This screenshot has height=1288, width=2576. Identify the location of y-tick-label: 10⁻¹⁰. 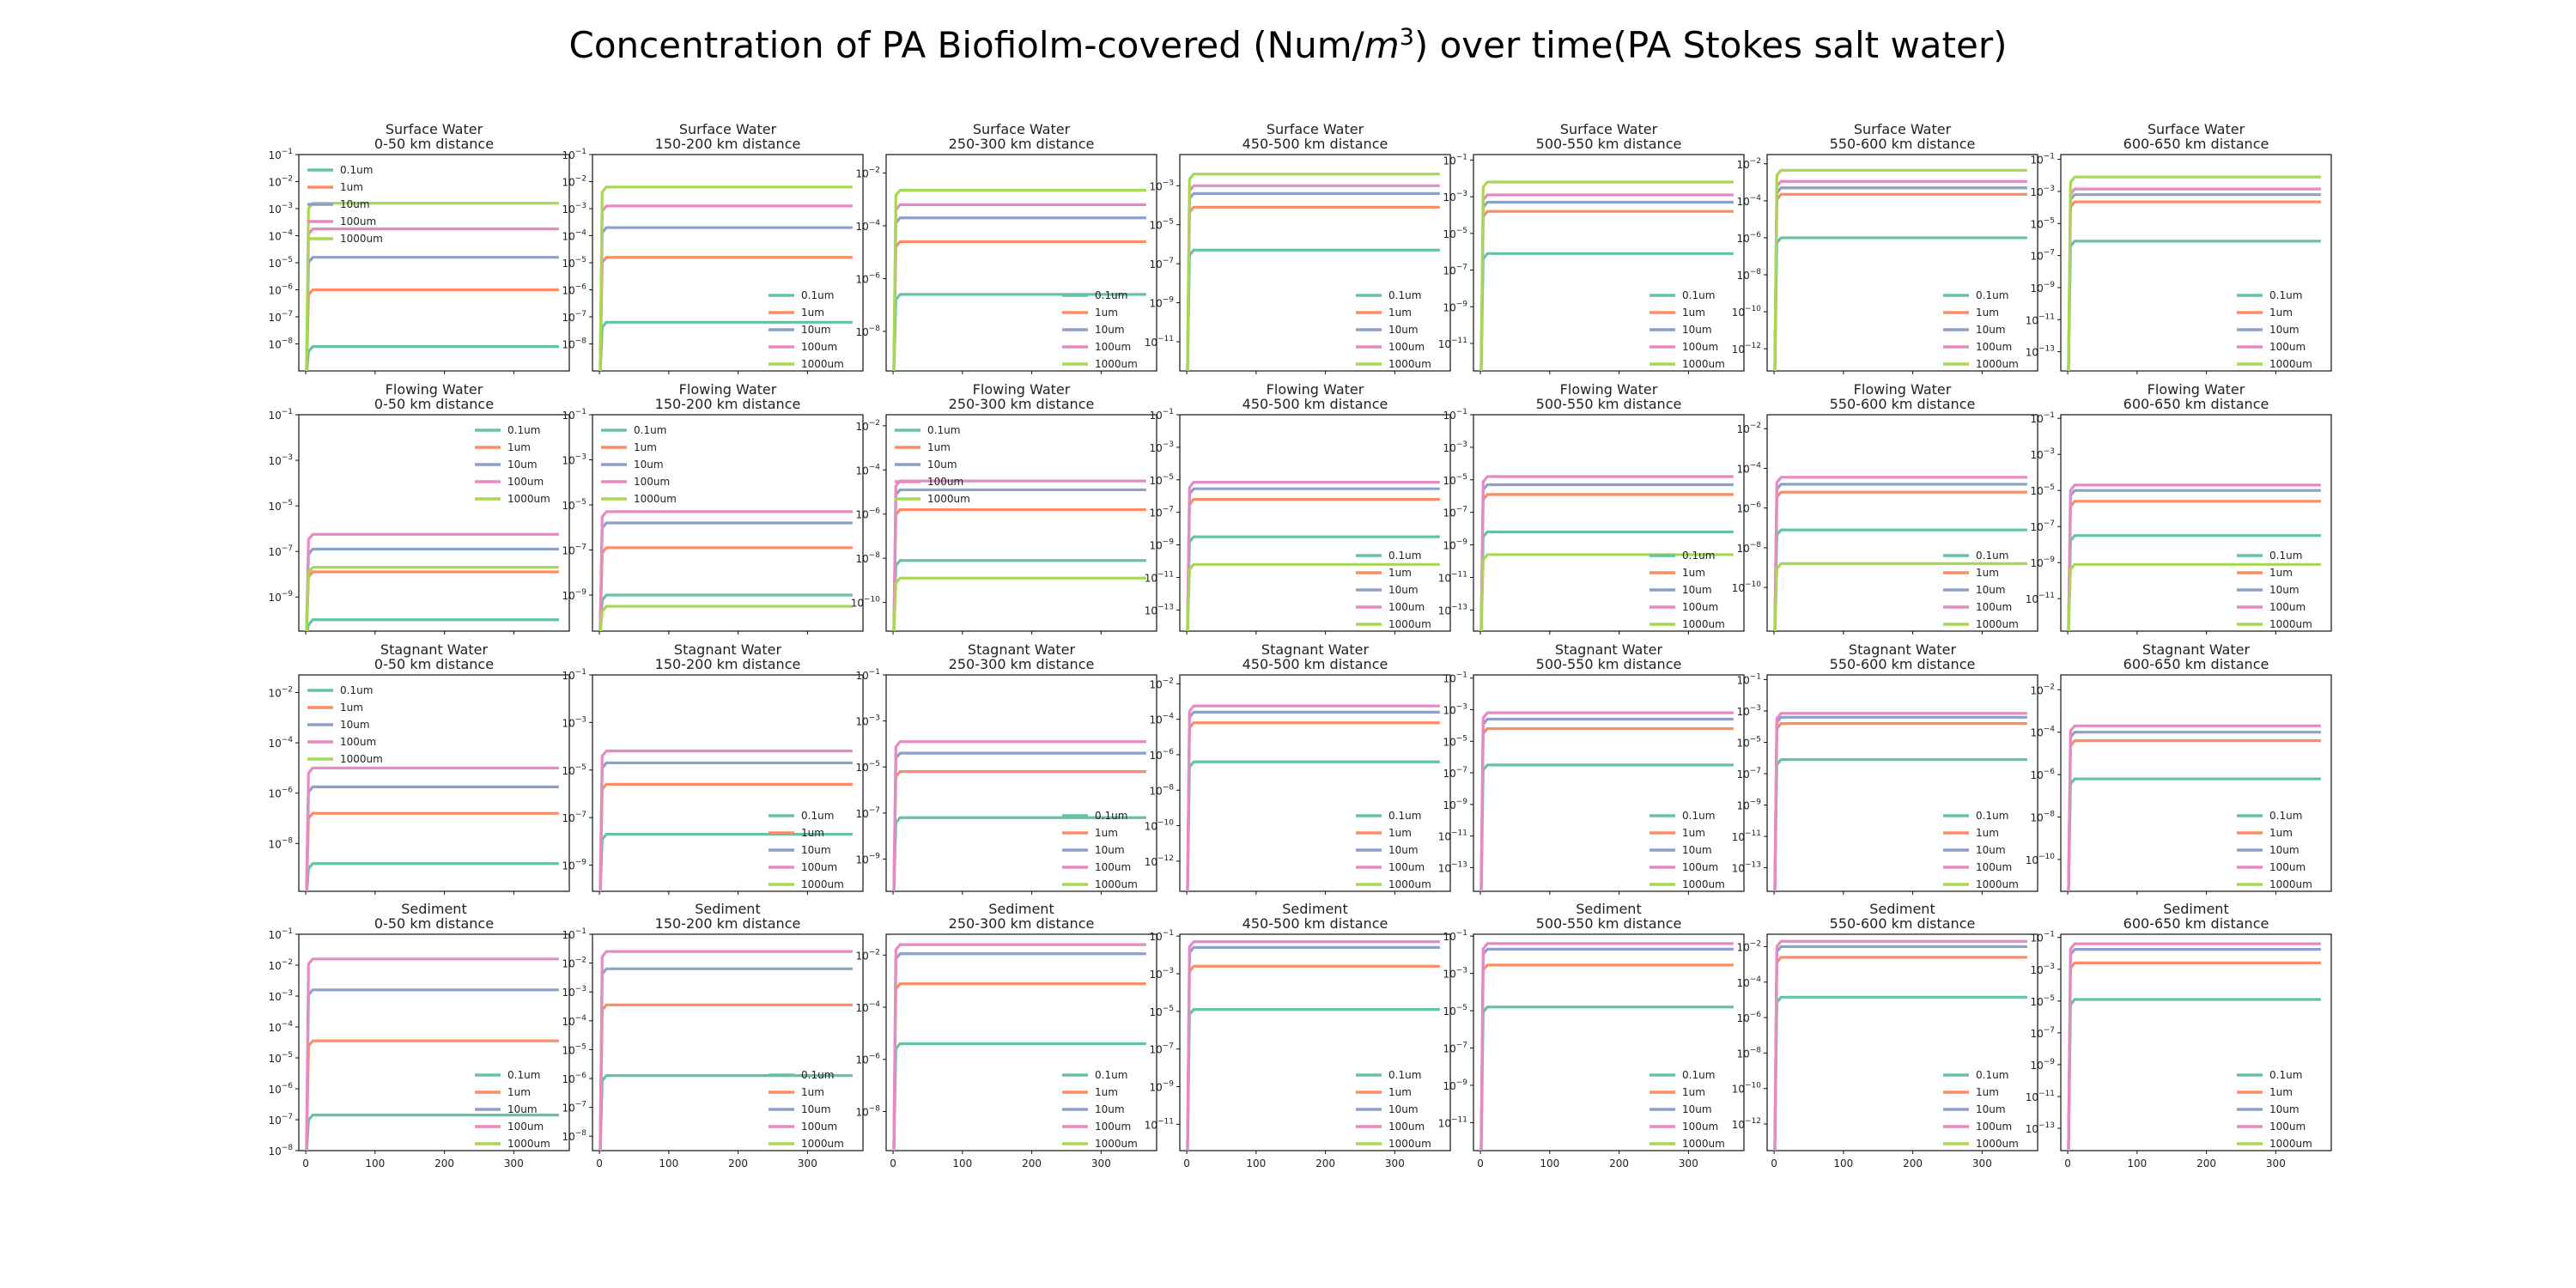
(866, 603).